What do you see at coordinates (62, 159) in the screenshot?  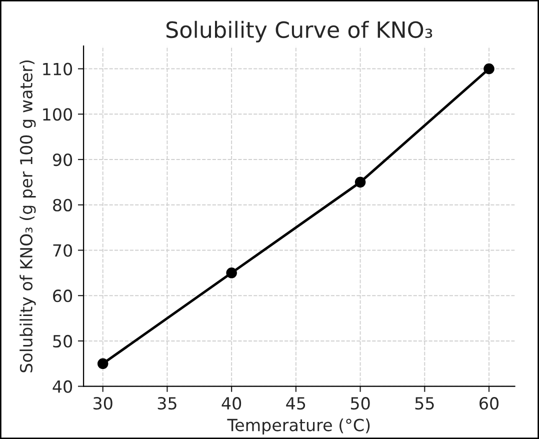 I see `y-tick-label: 90` at bounding box center [62, 159].